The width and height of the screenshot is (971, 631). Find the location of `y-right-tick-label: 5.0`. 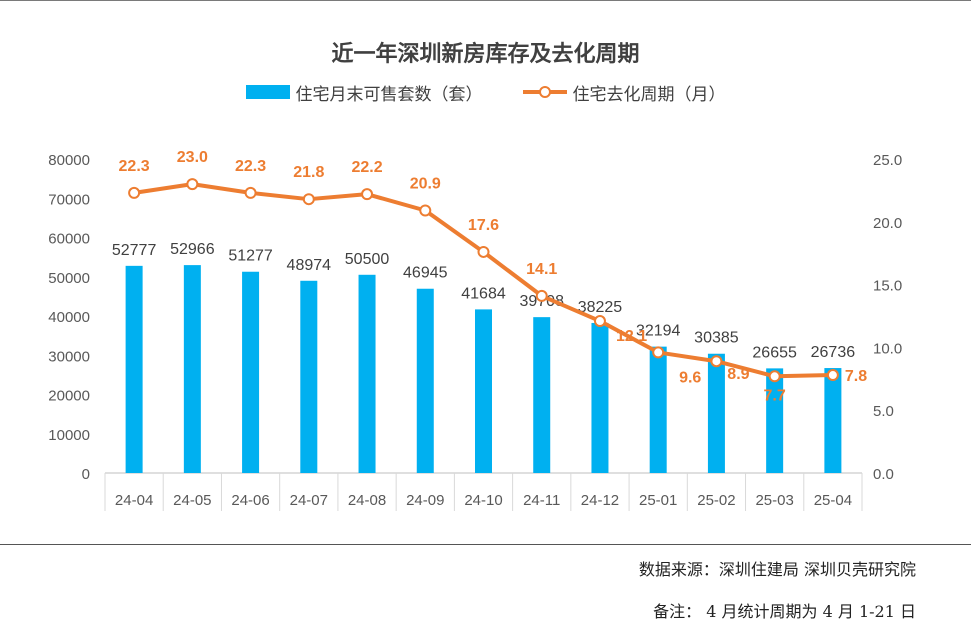

y-right-tick-label: 5.0 is located at coordinates (883, 411).